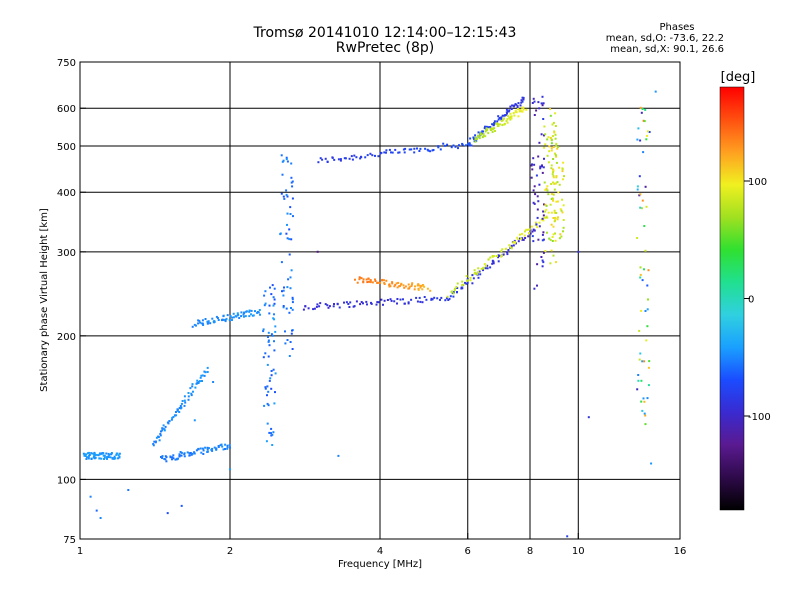 The width and height of the screenshot is (800, 600). What do you see at coordinates (738, 77) in the screenshot?
I see `colorbar-label: [deg]` at bounding box center [738, 77].